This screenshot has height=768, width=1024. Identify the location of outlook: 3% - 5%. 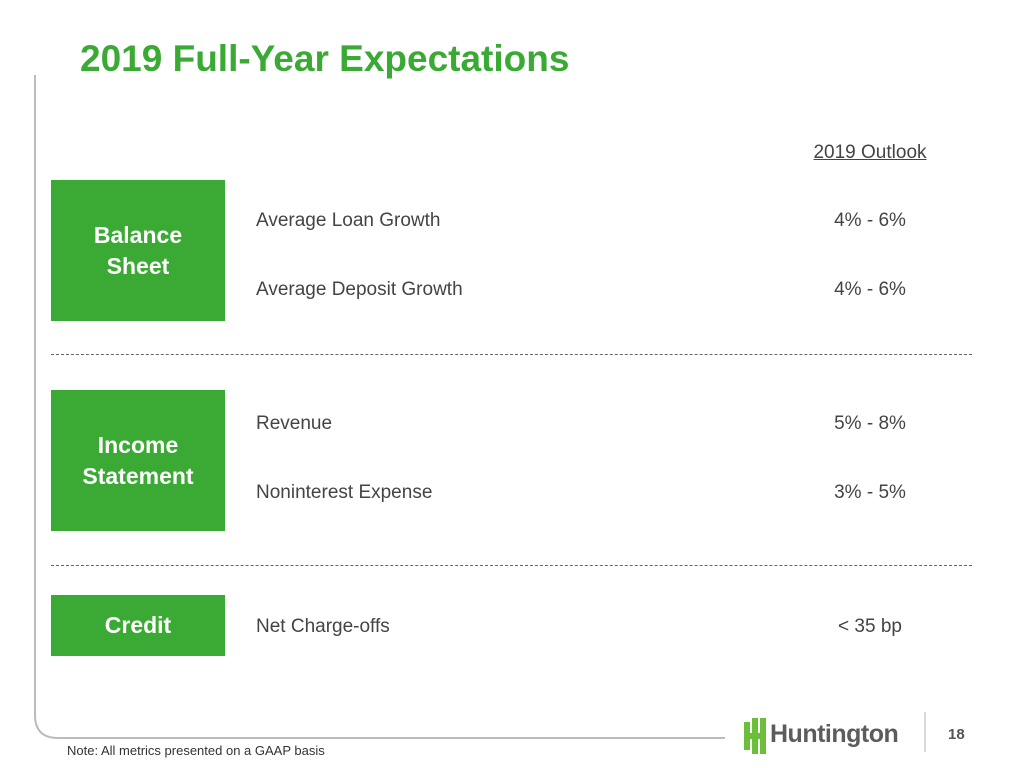
(870, 492).